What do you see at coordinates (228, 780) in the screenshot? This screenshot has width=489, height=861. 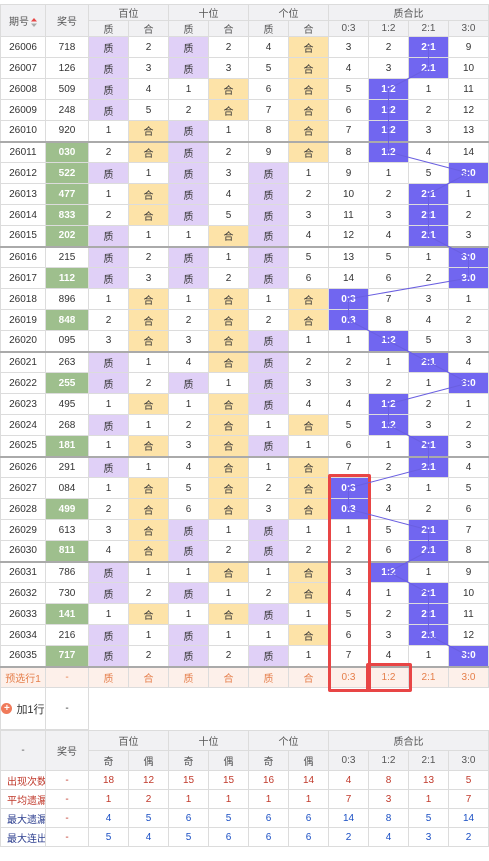 I see `stats-value: 15` at bounding box center [228, 780].